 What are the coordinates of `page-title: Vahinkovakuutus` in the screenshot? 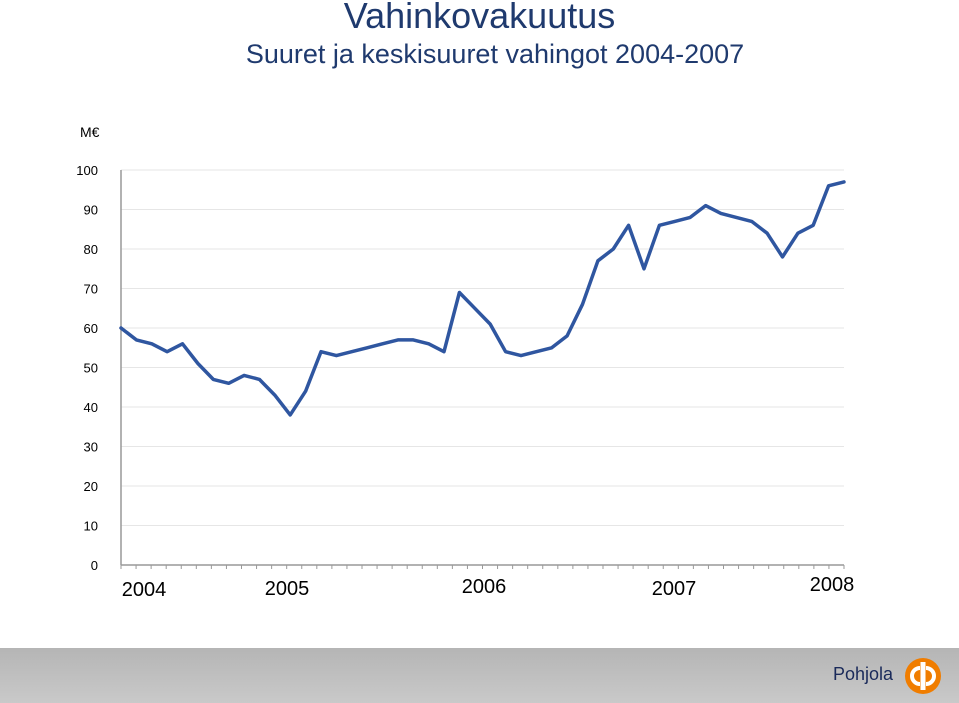 It's located at (479, 18).